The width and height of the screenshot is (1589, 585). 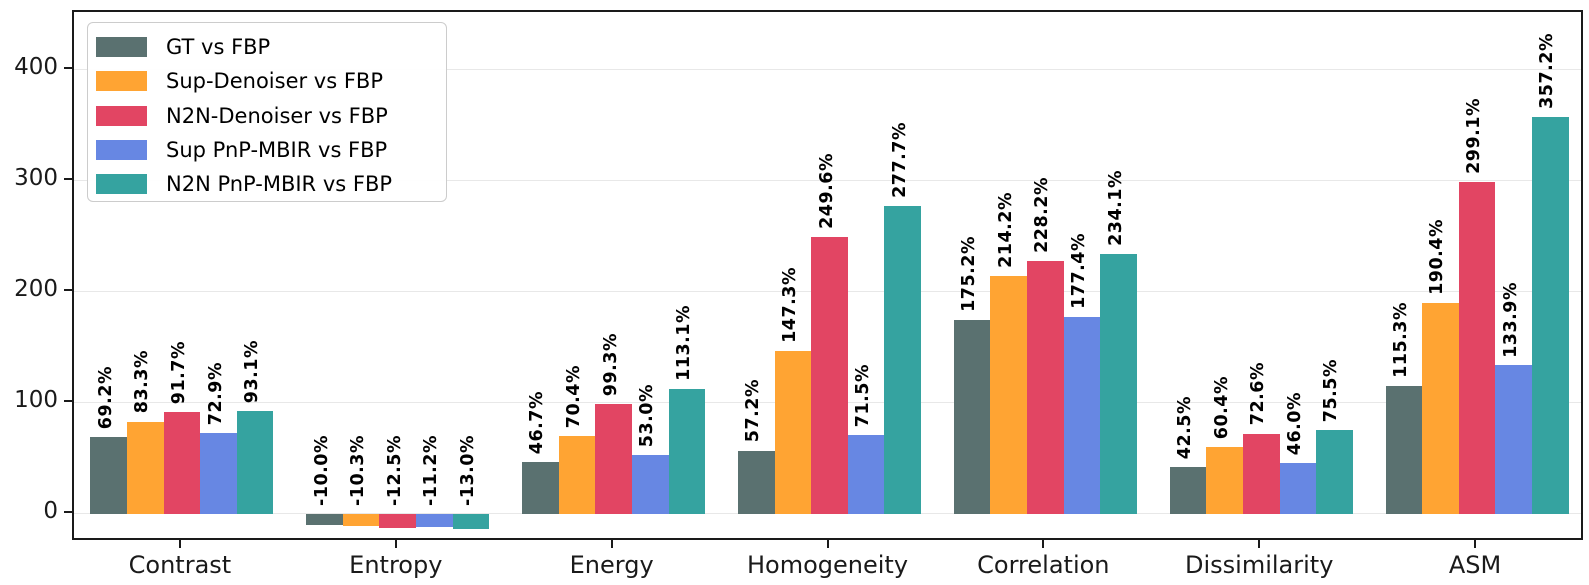 I want to click on bar-value-label: 70.4%, so click(x=574, y=396).